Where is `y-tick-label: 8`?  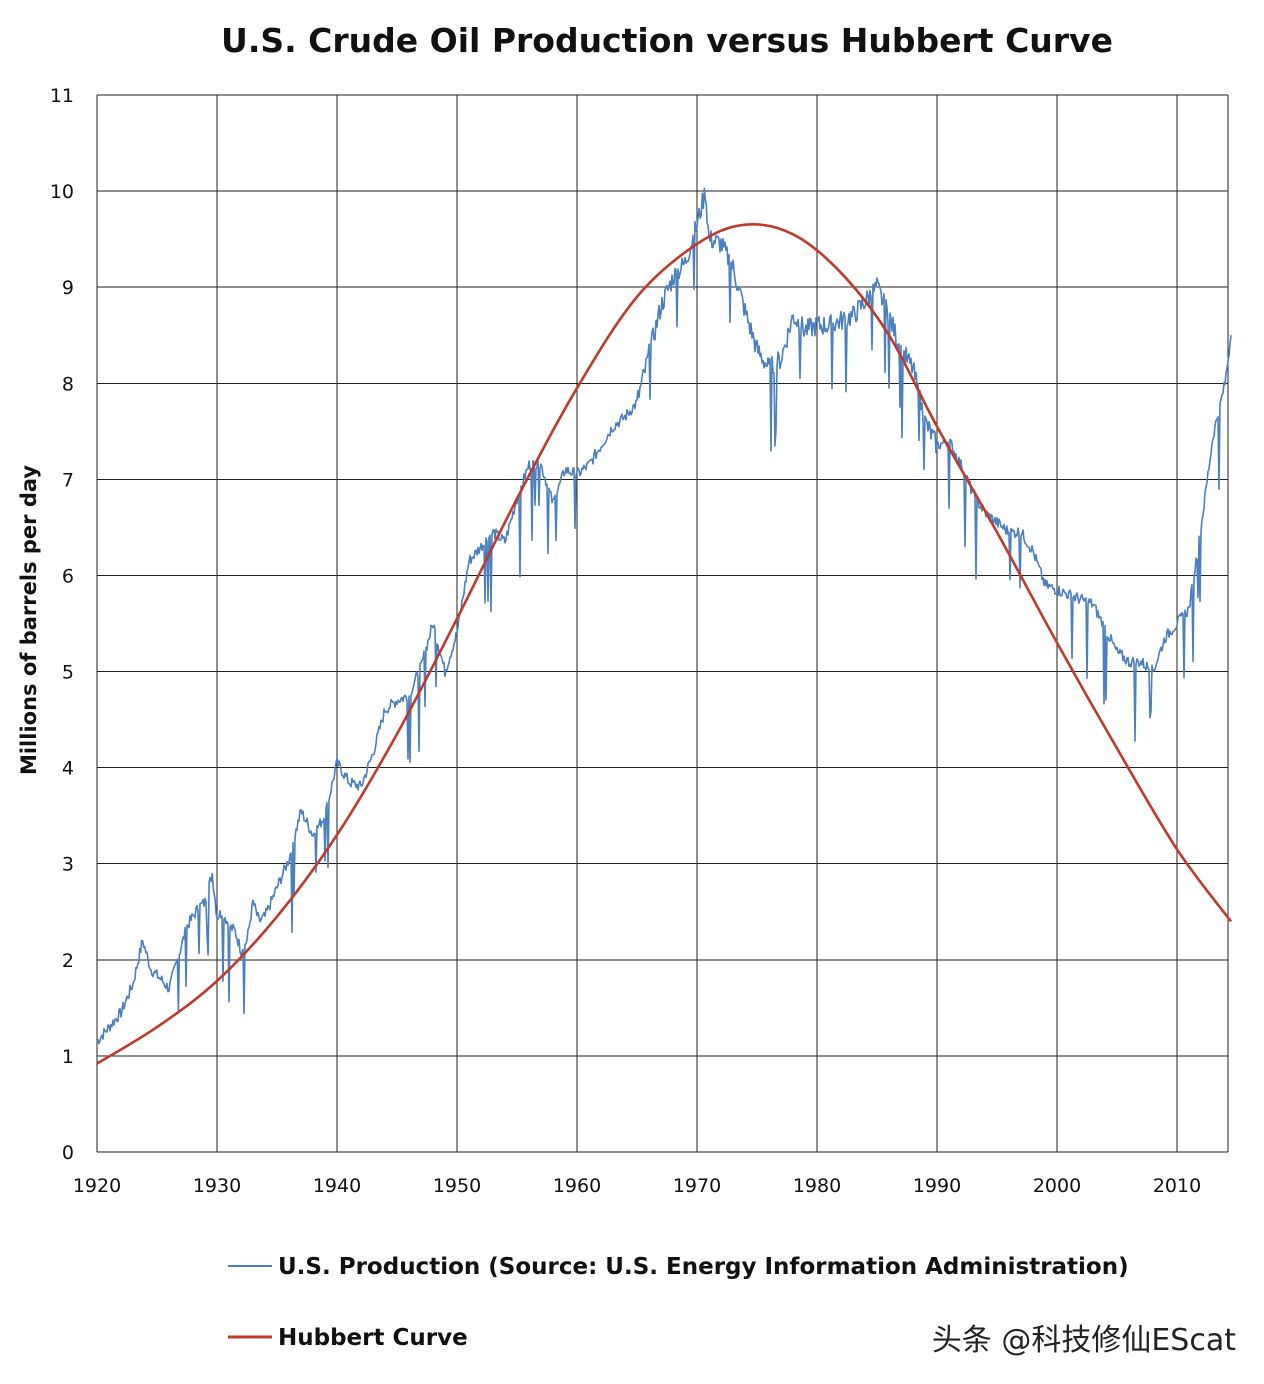 y-tick-label: 8 is located at coordinates (68, 384).